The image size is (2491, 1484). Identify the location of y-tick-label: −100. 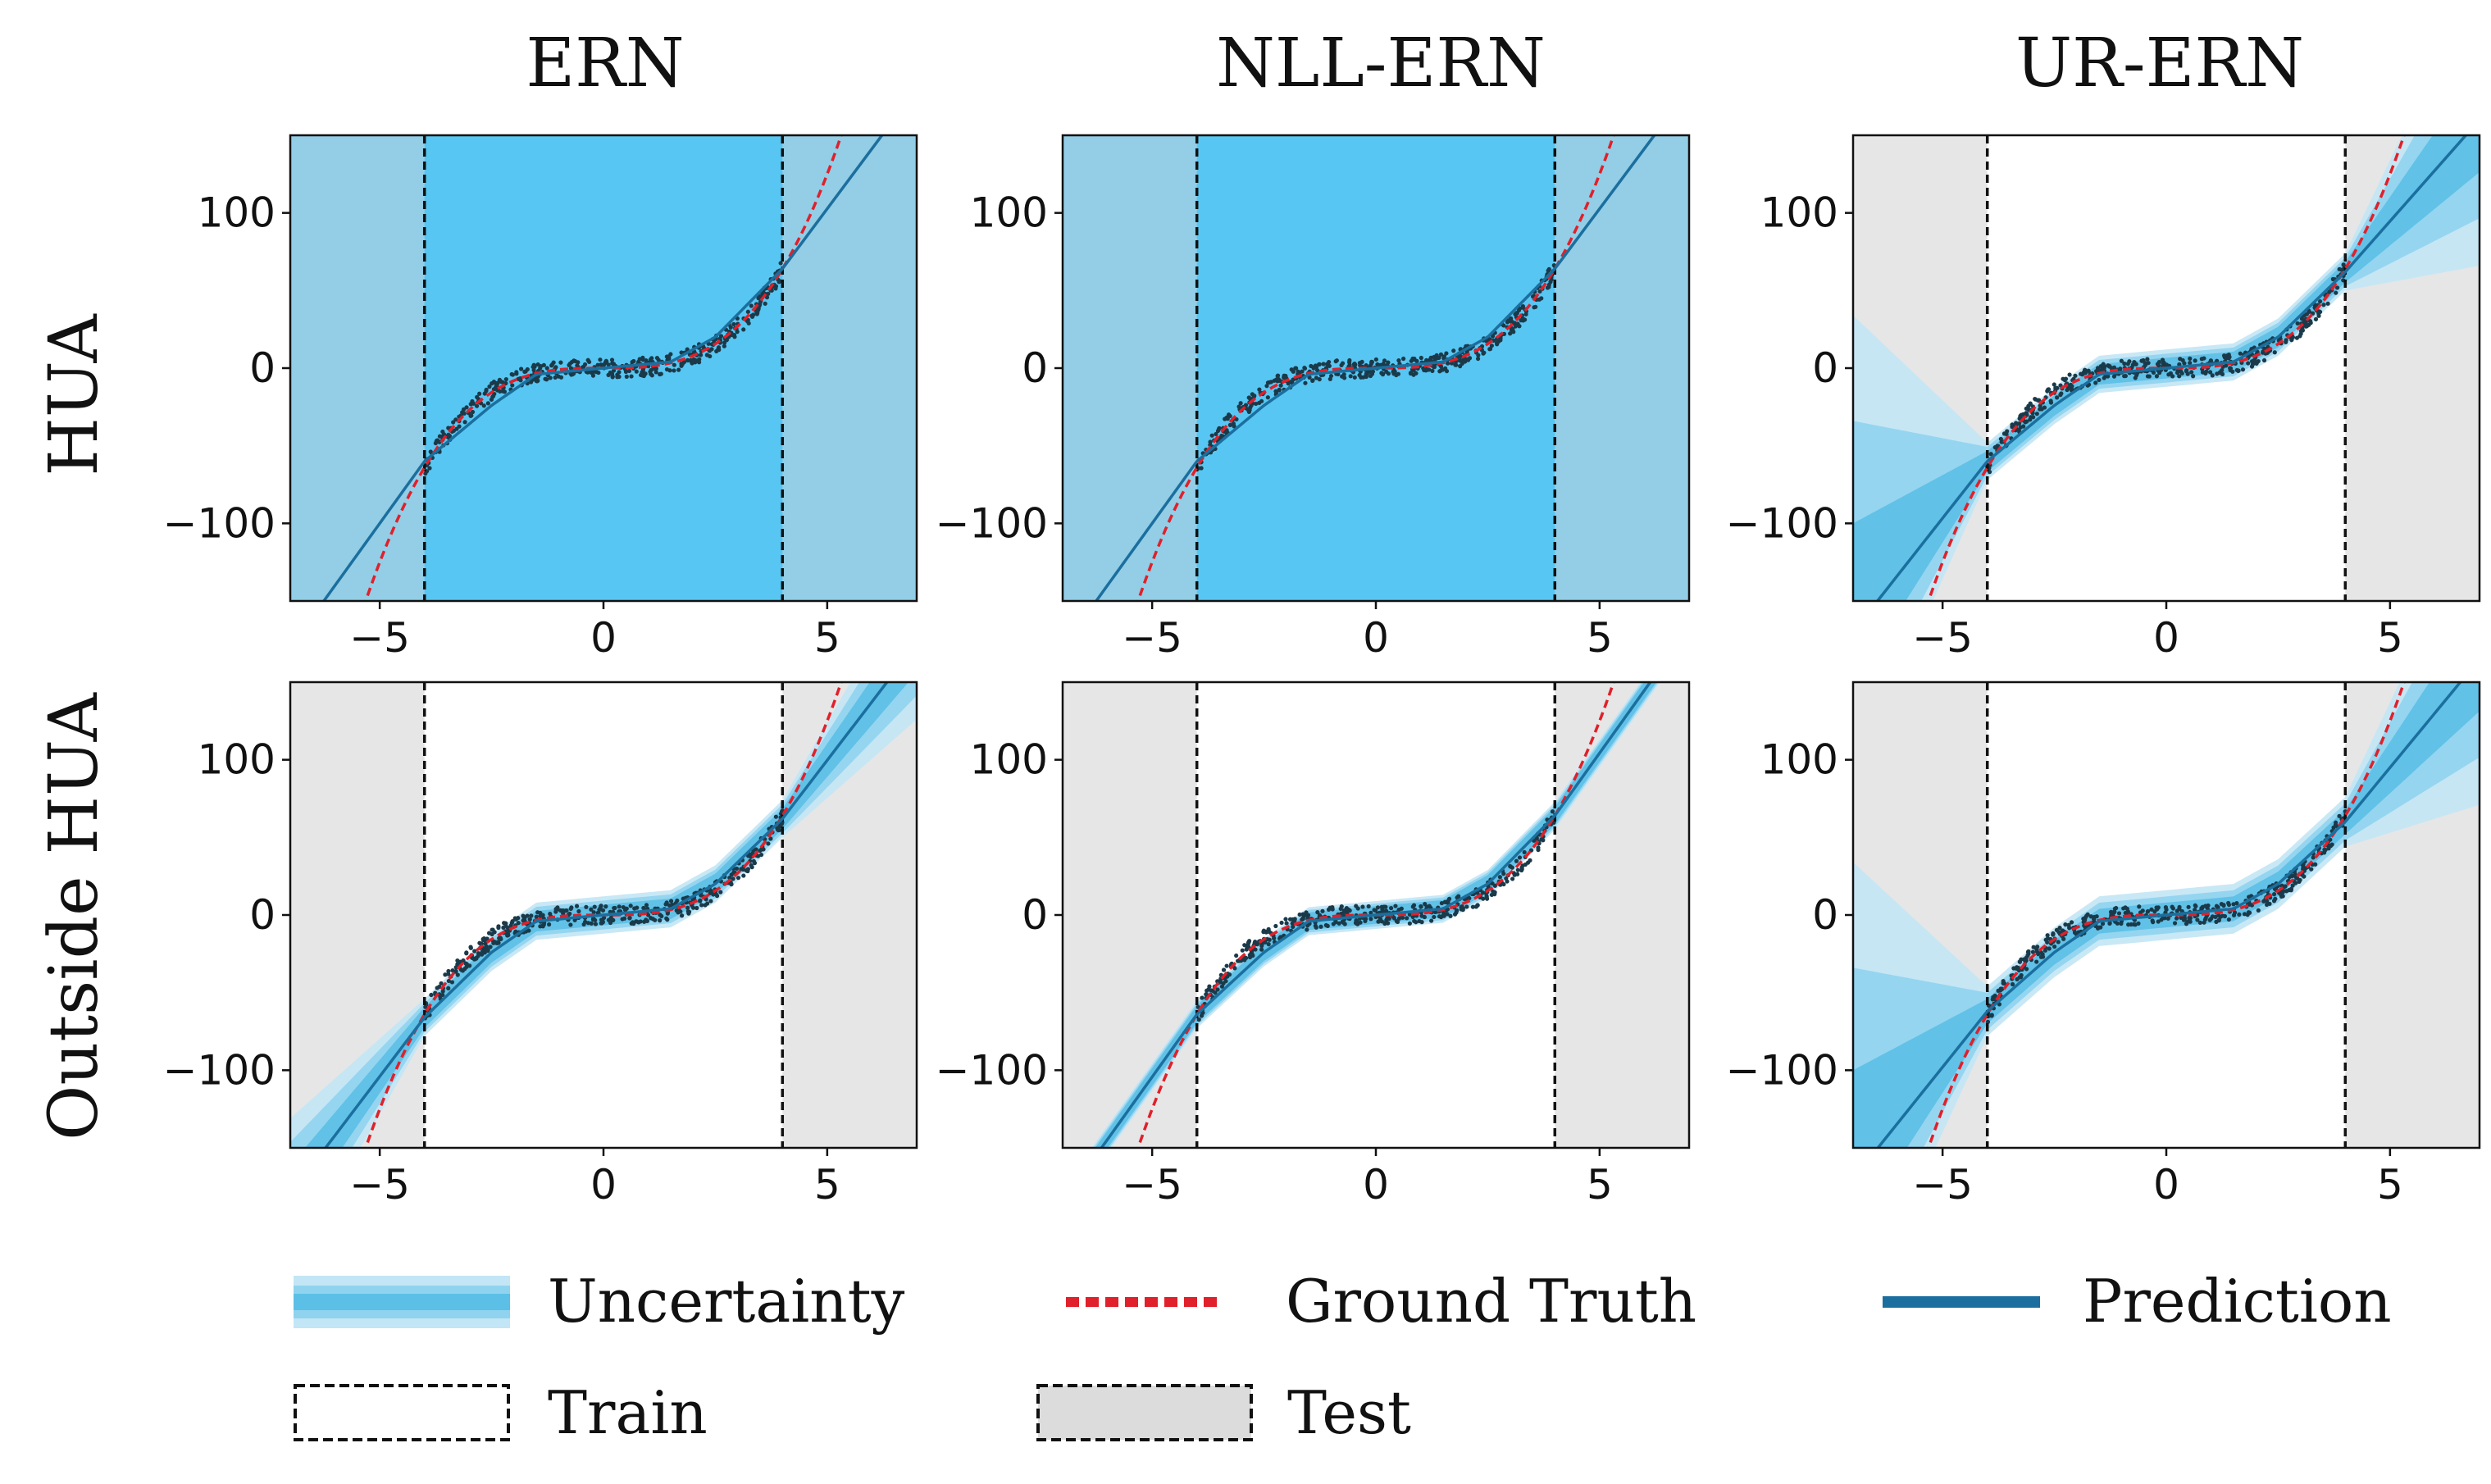
(1782, 1070).